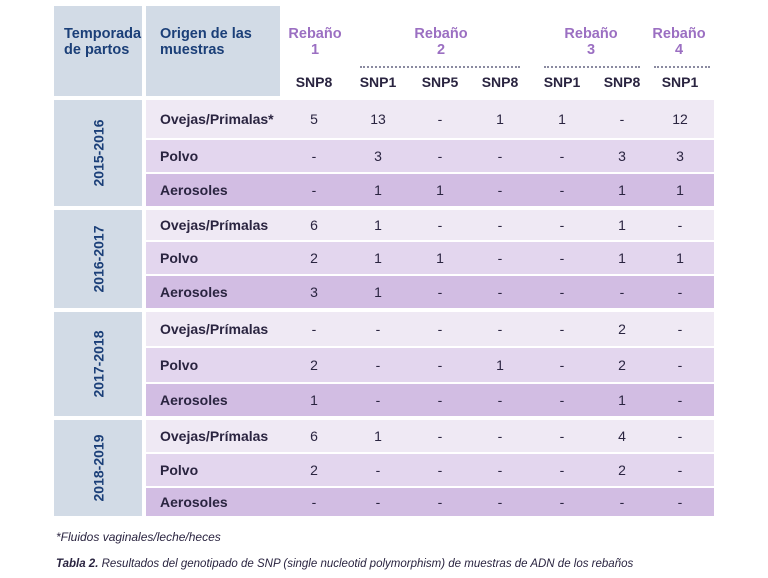 The height and width of the screenshot is (578, 768). I want to click on table-row: Polvo 2 - - 1 - 2 -, so click(430, 365).